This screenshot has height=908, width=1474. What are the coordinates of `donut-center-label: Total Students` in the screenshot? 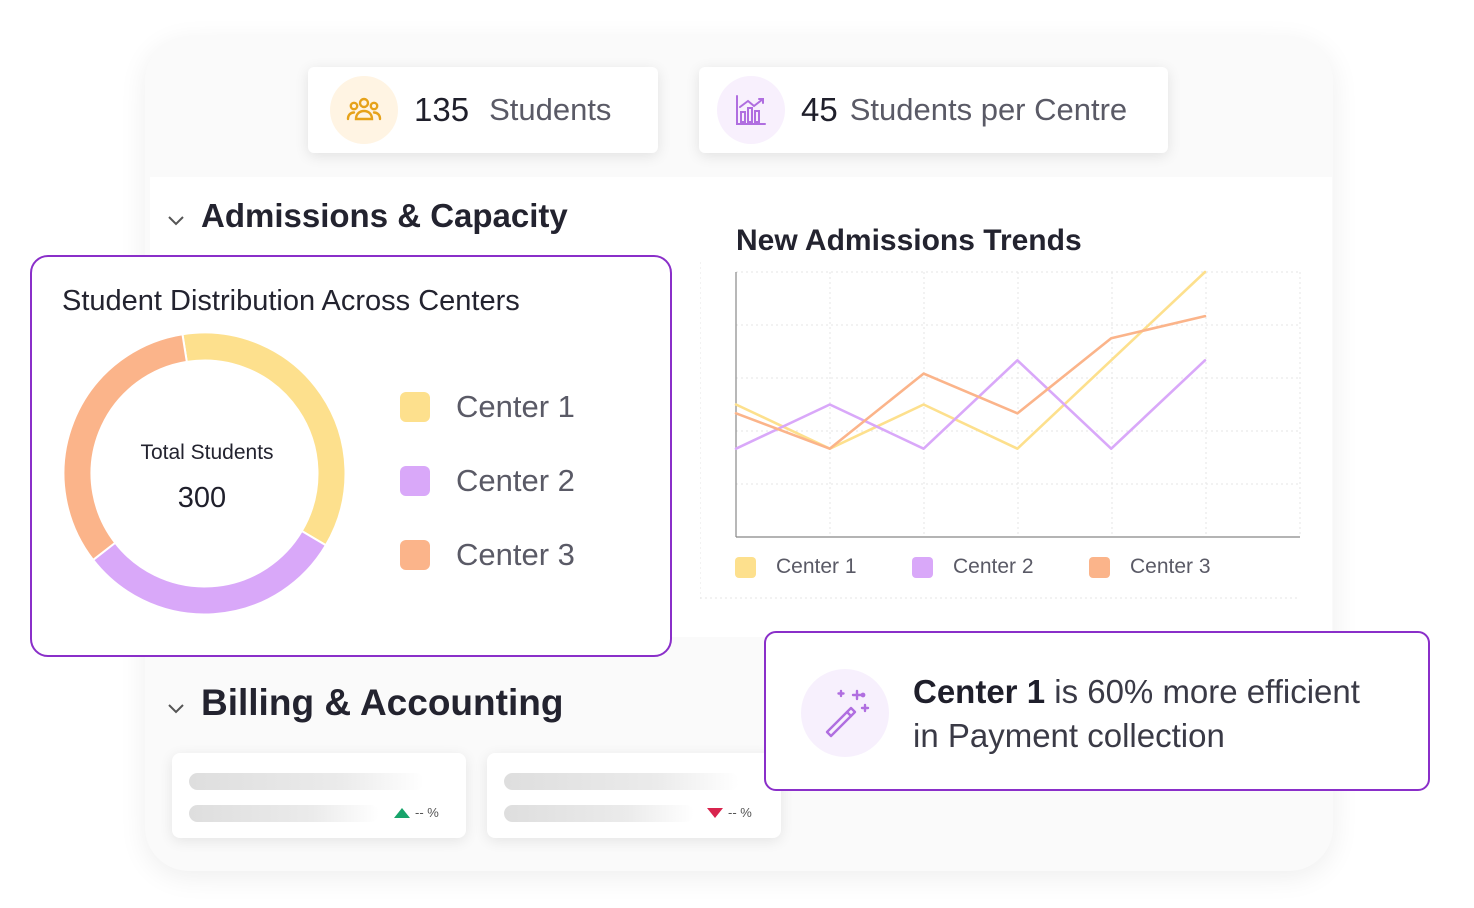 It's located at (207, 452).